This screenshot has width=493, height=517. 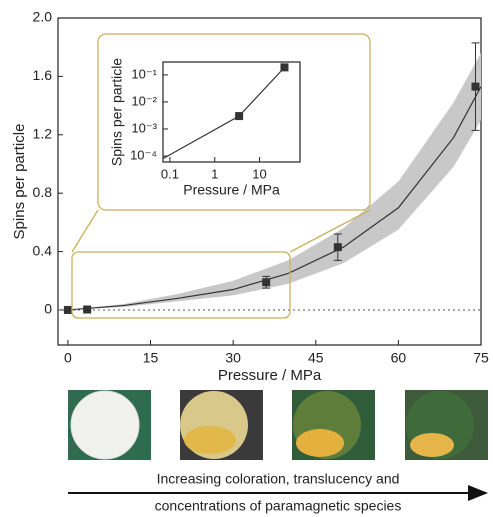 What do you see at coordinates (43, 192) in the screenshot?
I see `y-tick-label: 0.8` at bounding box center [43, 192].